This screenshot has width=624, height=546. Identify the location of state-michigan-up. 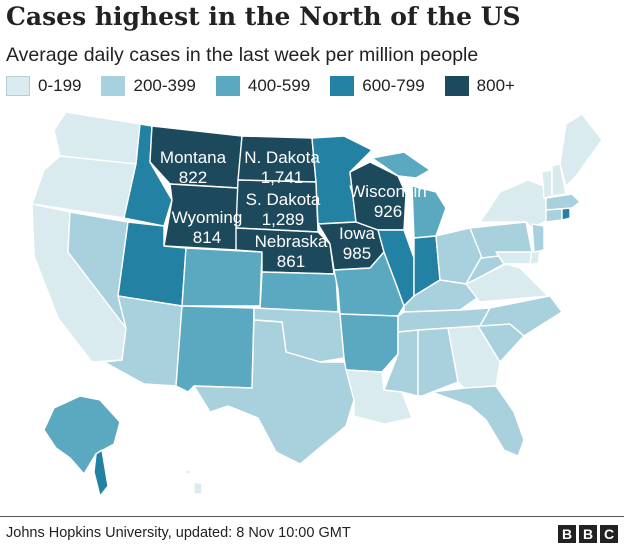
(401, 165).